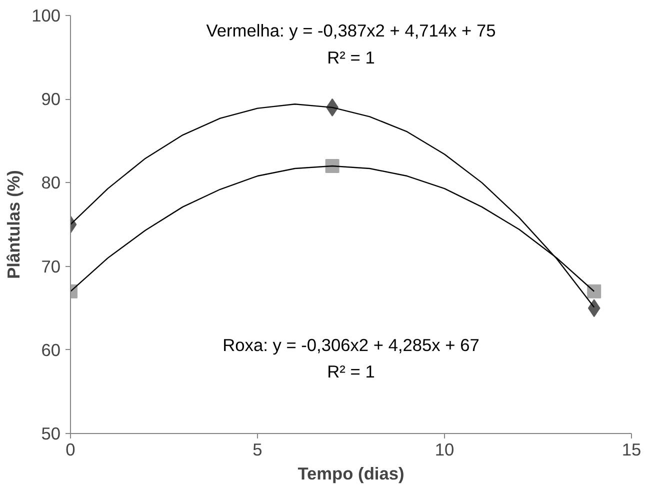 The width and height of the screenshot is (661, 486). What do you see at coordinates (51, 182) in the screenshot?
I see `y-tick-label: 80` at bounding box center [51, 182].